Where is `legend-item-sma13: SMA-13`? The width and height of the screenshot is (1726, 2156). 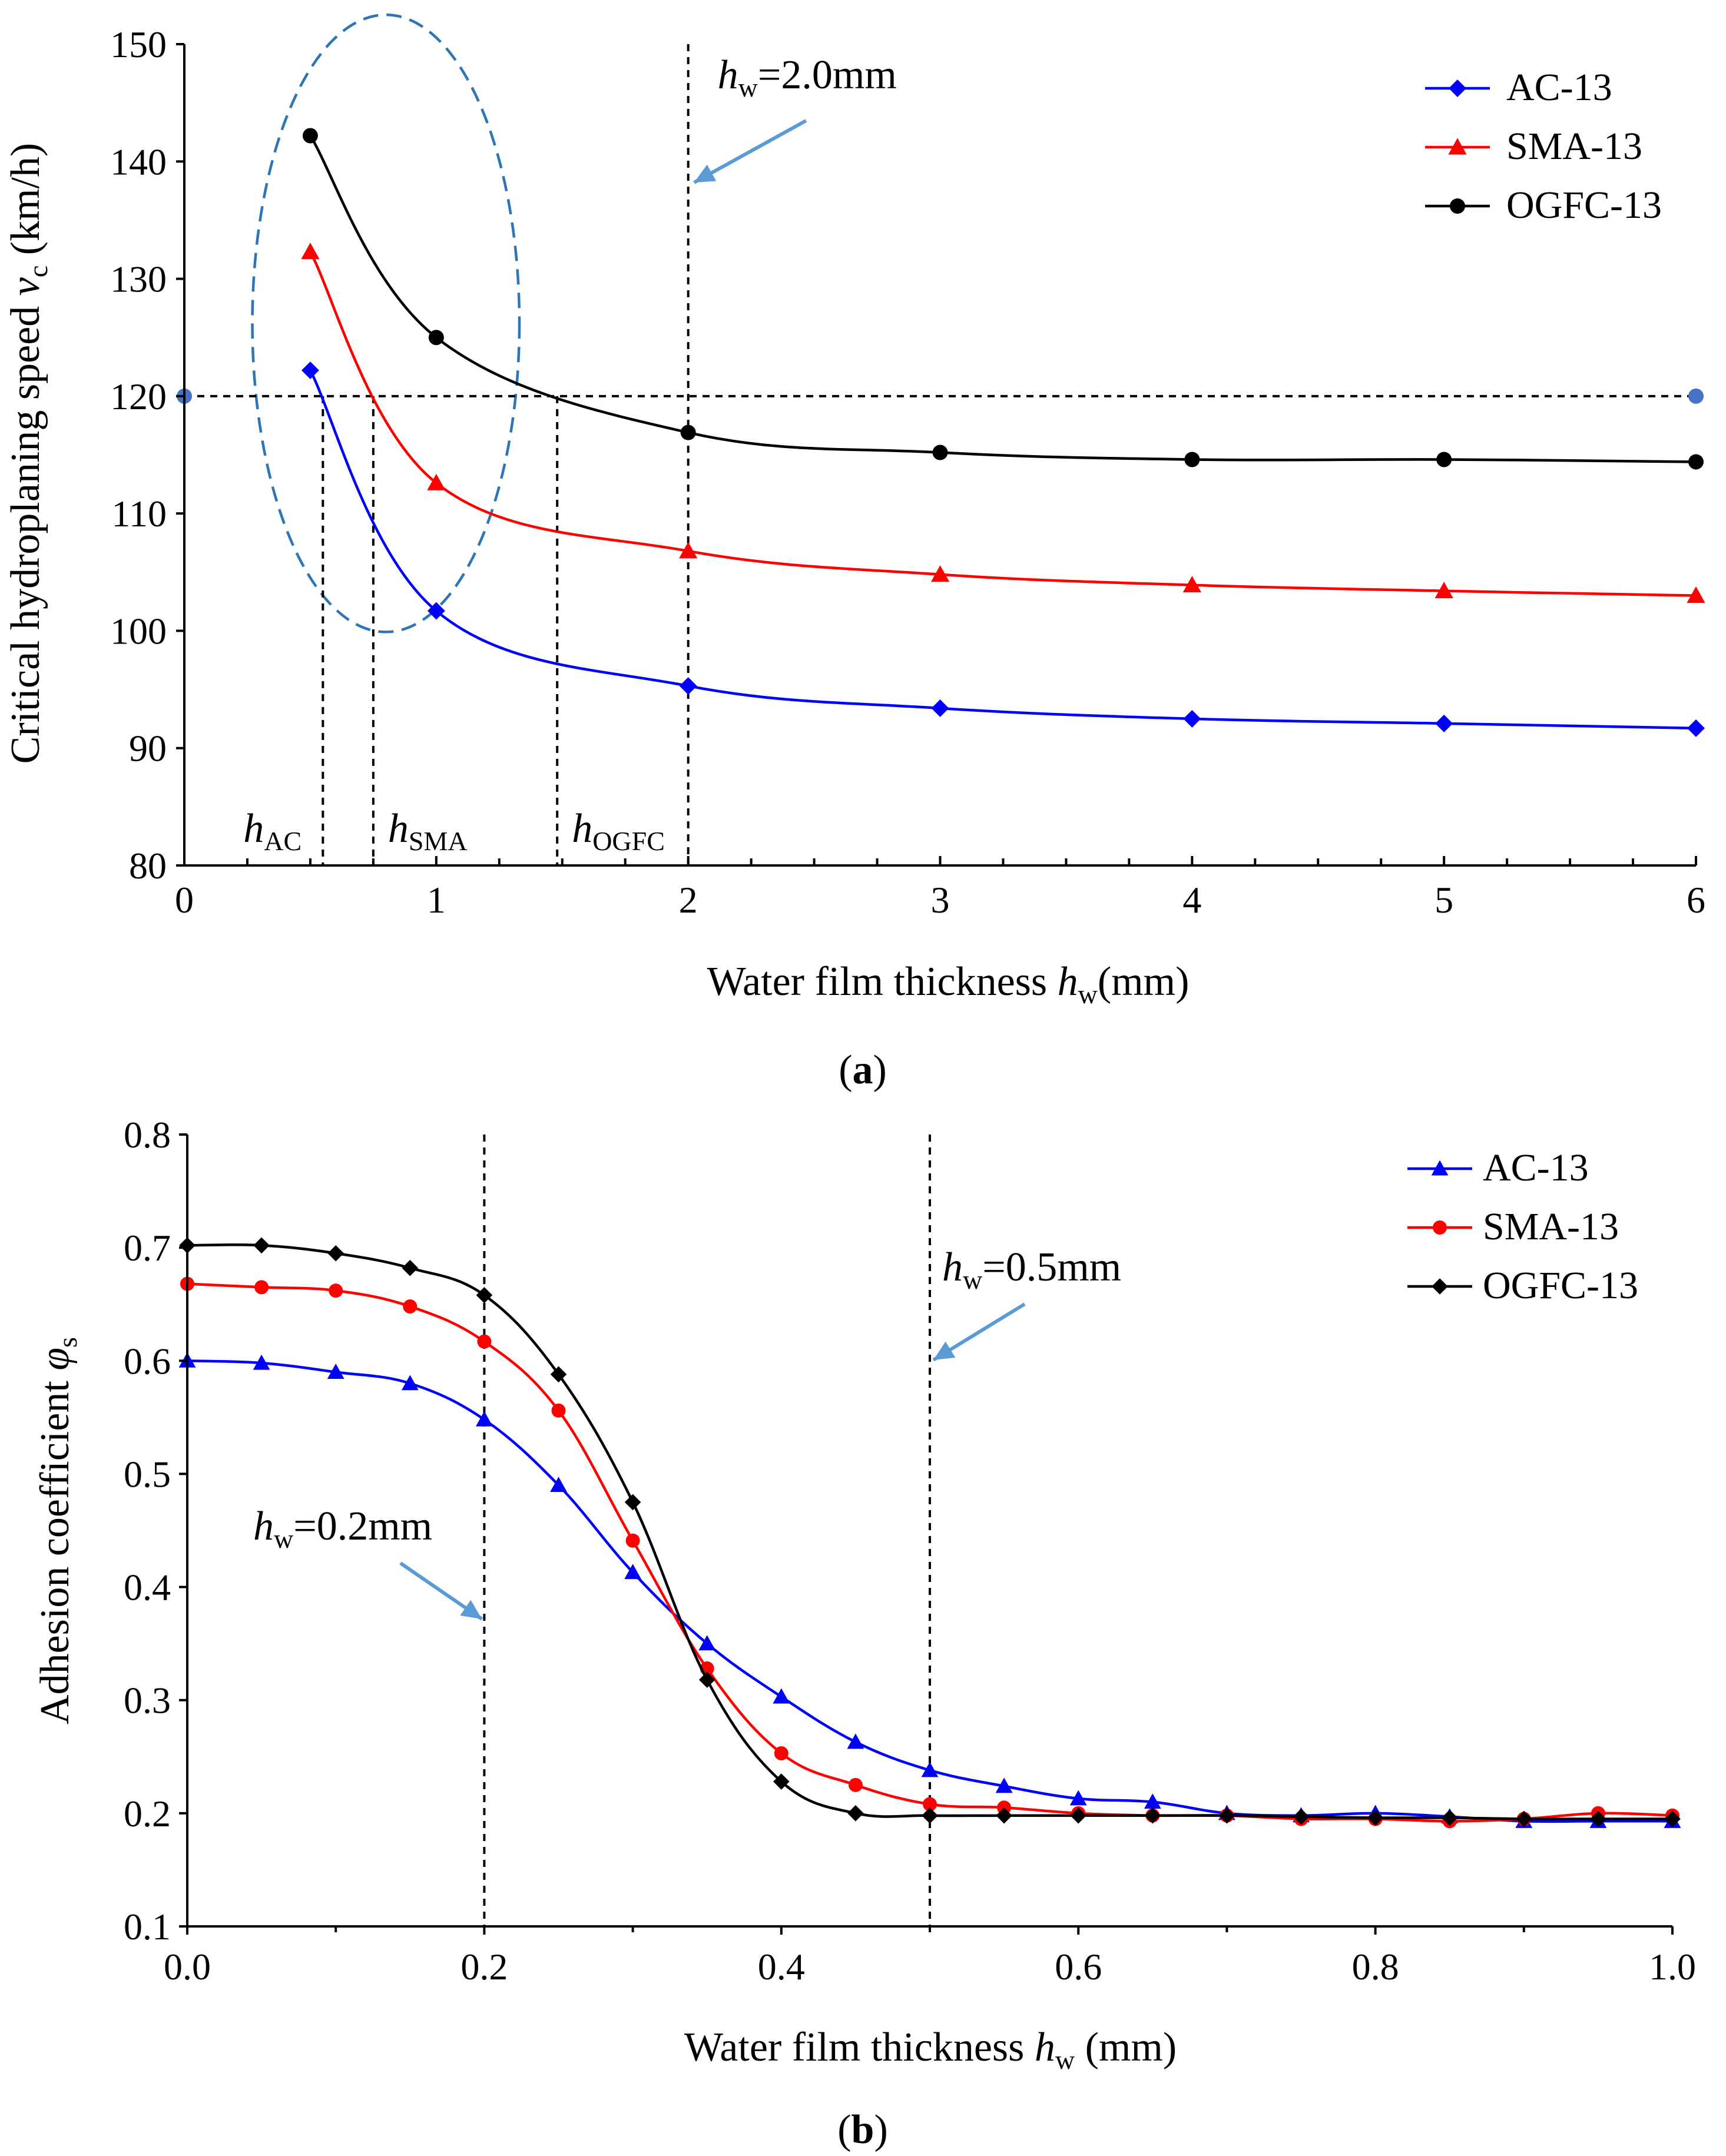
legend-item-sma13: SMA-13 is located at coordinates (1533, 147).